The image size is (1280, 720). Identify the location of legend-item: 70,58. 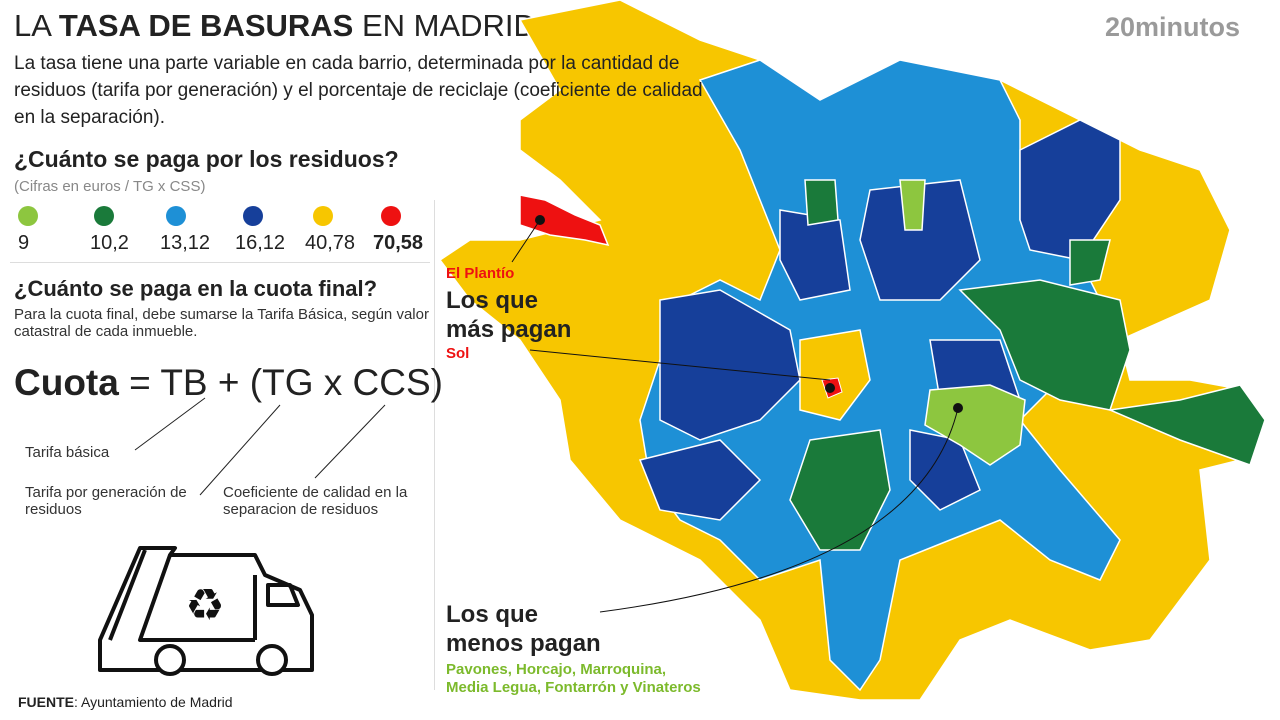
(398, 230).